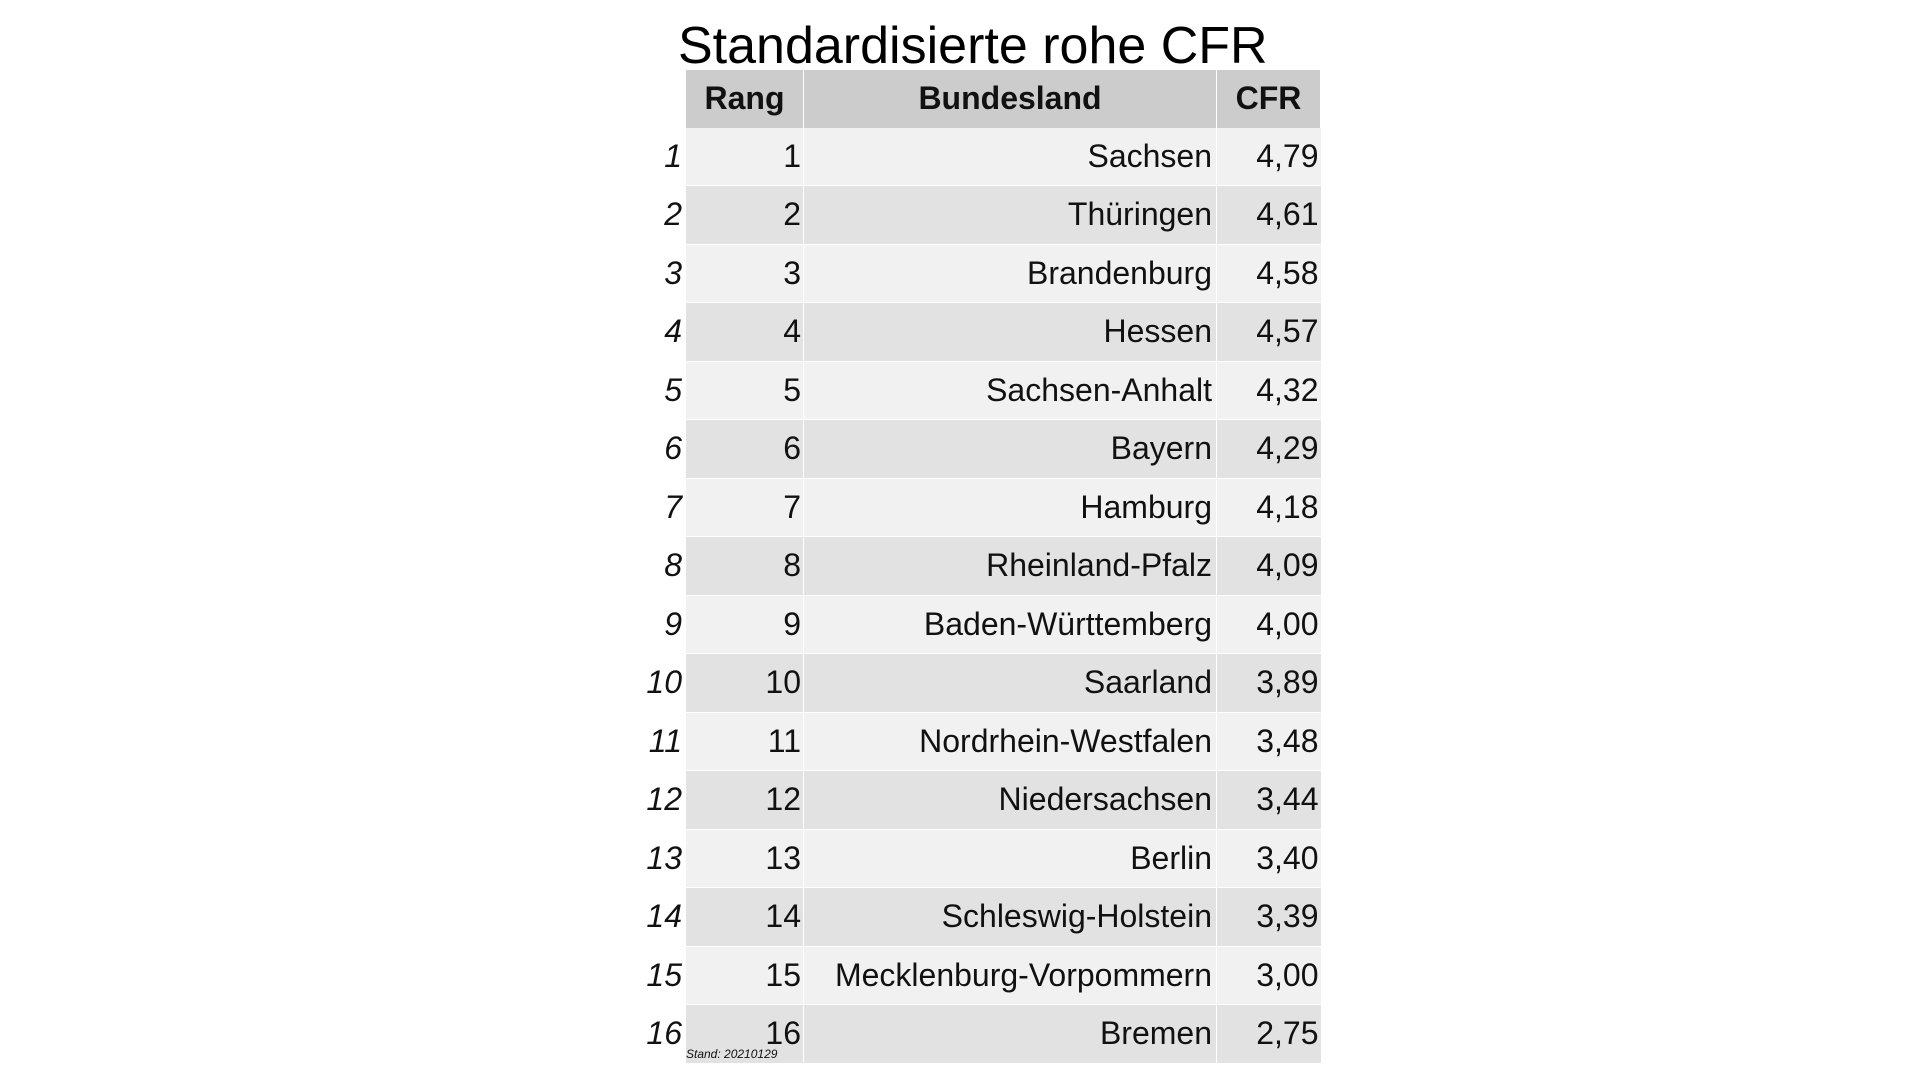 The height and width of the screenshot is (1080, 1920). What do you see at coordinates (1268, 917) in the screenshot?
I see `cfr-value-cell: 3,39` at bounding box center [1268, 917].